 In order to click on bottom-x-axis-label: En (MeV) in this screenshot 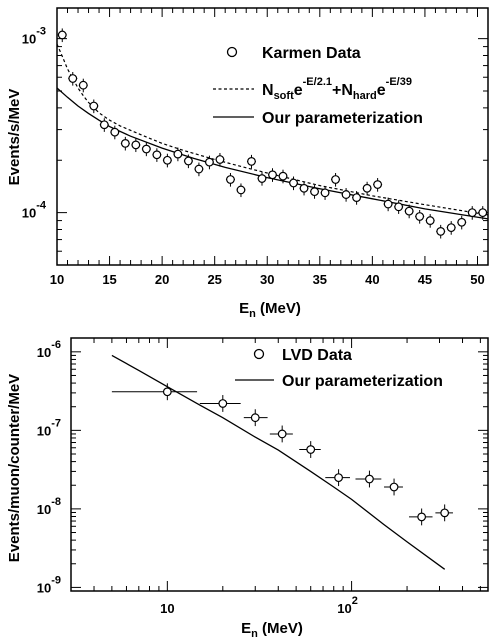, I will do `click(272, 629)`.